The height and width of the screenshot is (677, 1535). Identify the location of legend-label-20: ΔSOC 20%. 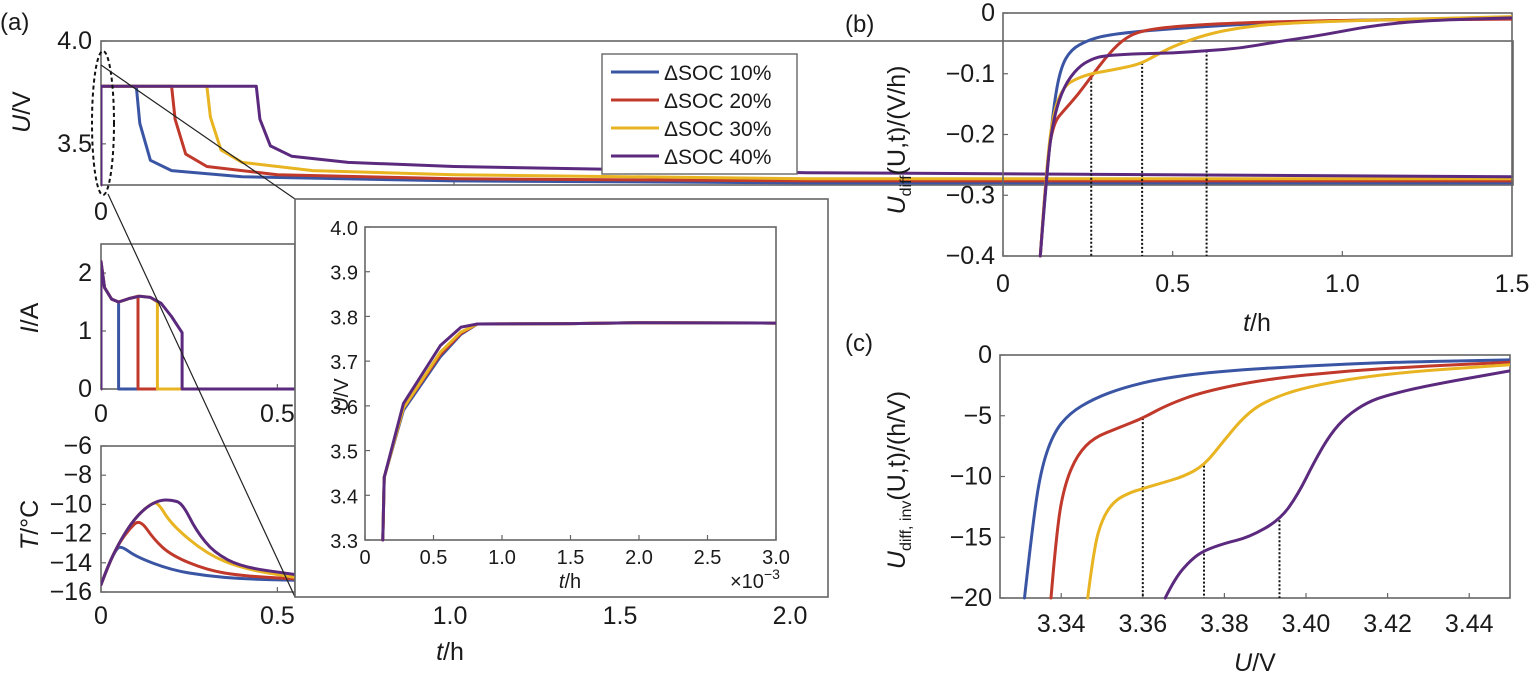
(717, 101).